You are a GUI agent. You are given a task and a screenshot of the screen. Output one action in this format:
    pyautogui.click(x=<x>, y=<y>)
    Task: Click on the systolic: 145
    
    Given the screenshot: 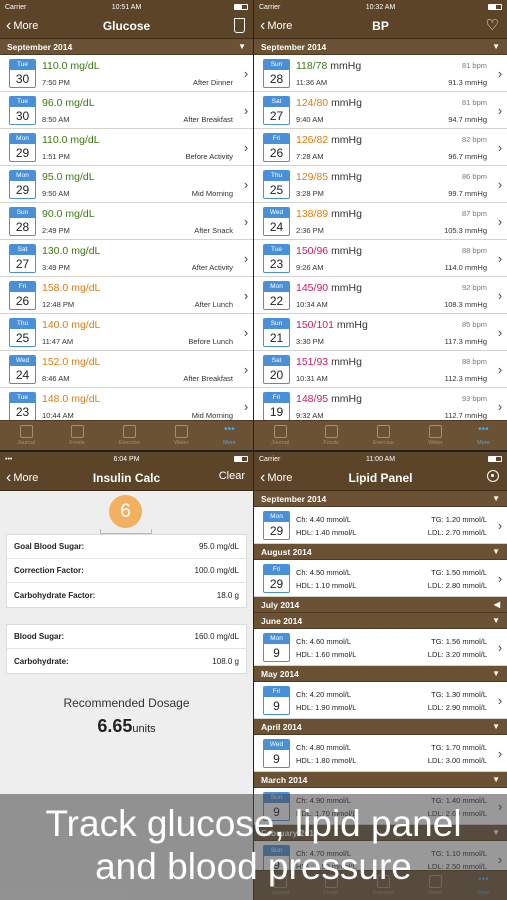 What is the action you would take?
    pyautogui.click(x=305, y=288)
    